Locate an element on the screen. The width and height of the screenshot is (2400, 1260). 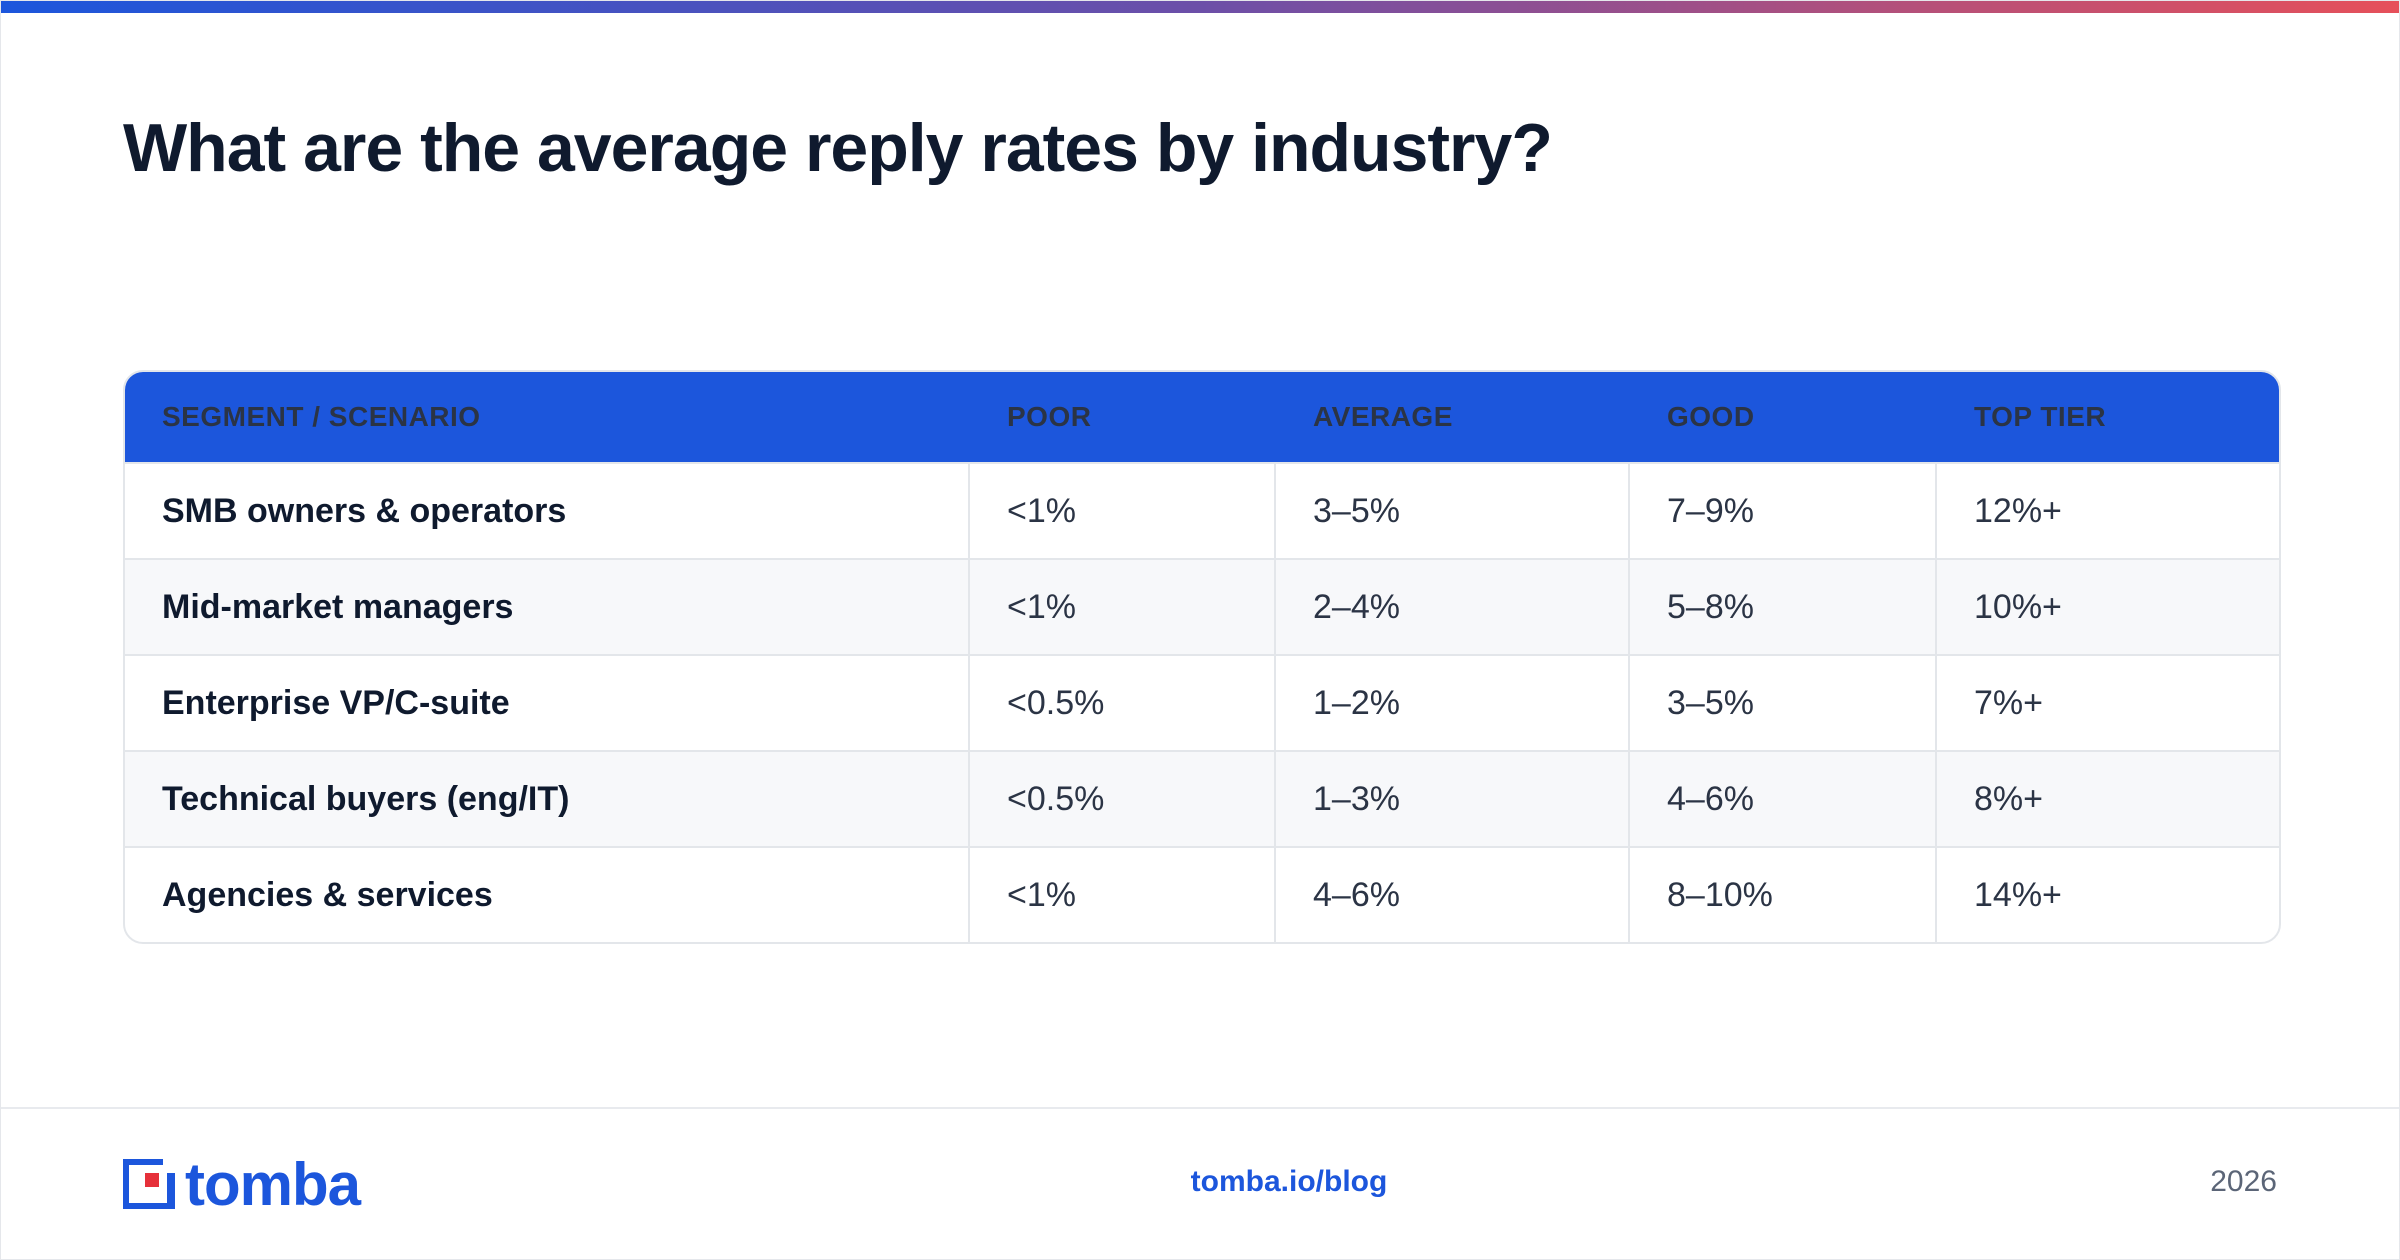
table-cell: 7–9% is located at coordinates (1783, 511).